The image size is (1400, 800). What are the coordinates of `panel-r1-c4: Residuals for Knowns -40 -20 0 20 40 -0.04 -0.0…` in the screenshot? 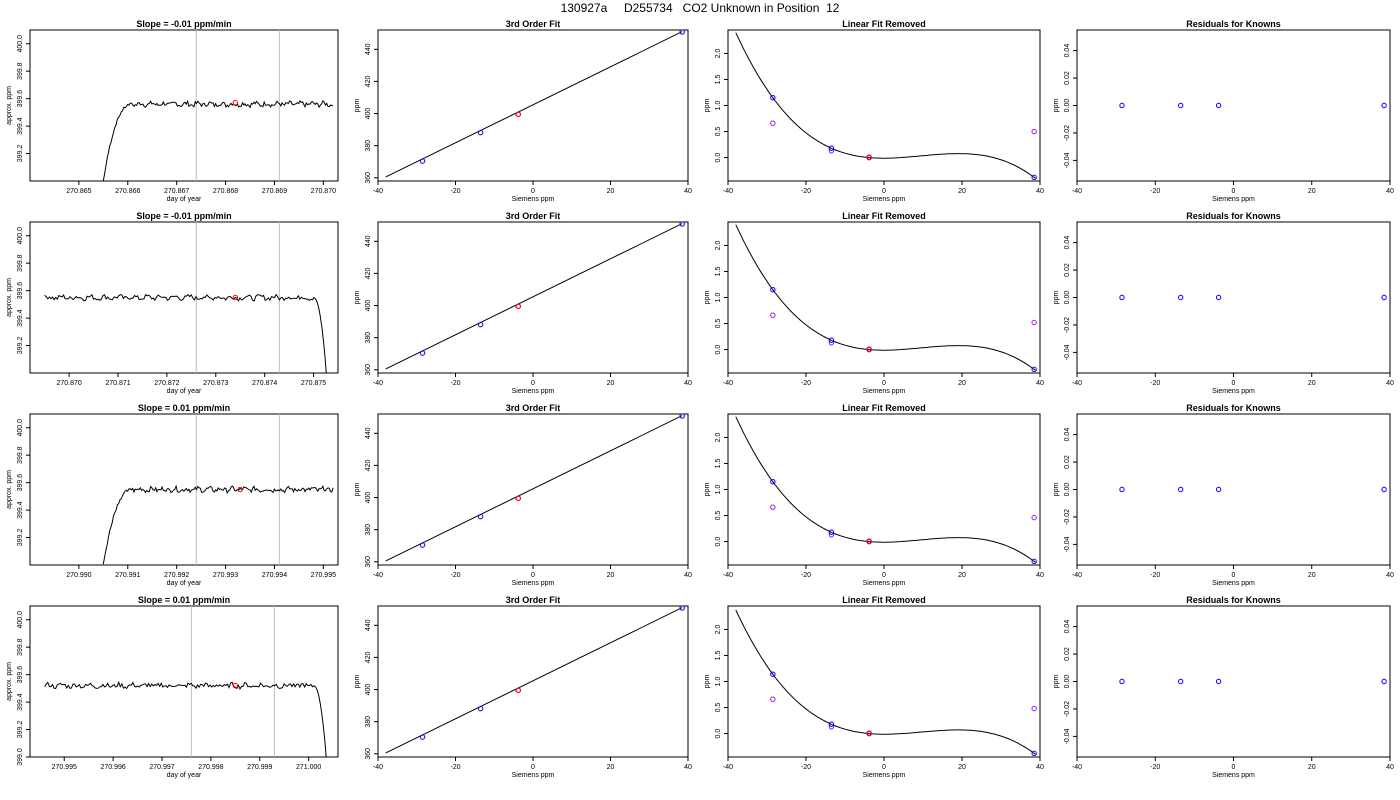 It's located at (1223, 111).